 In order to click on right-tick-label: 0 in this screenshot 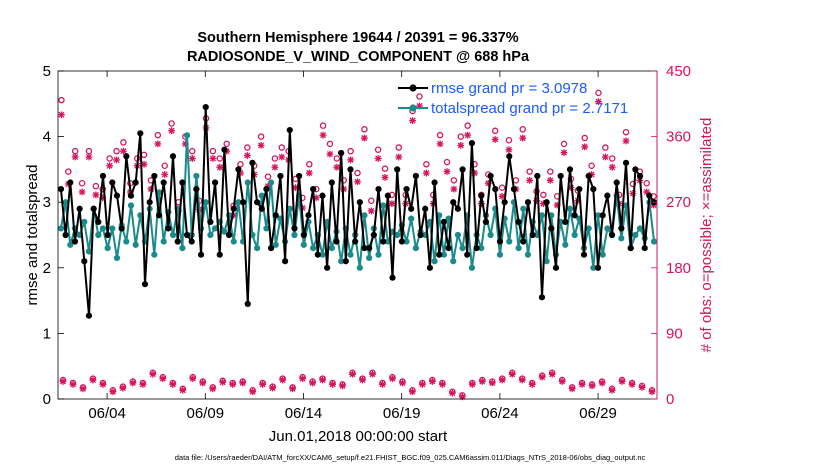, I will do `click(670, 399)`.